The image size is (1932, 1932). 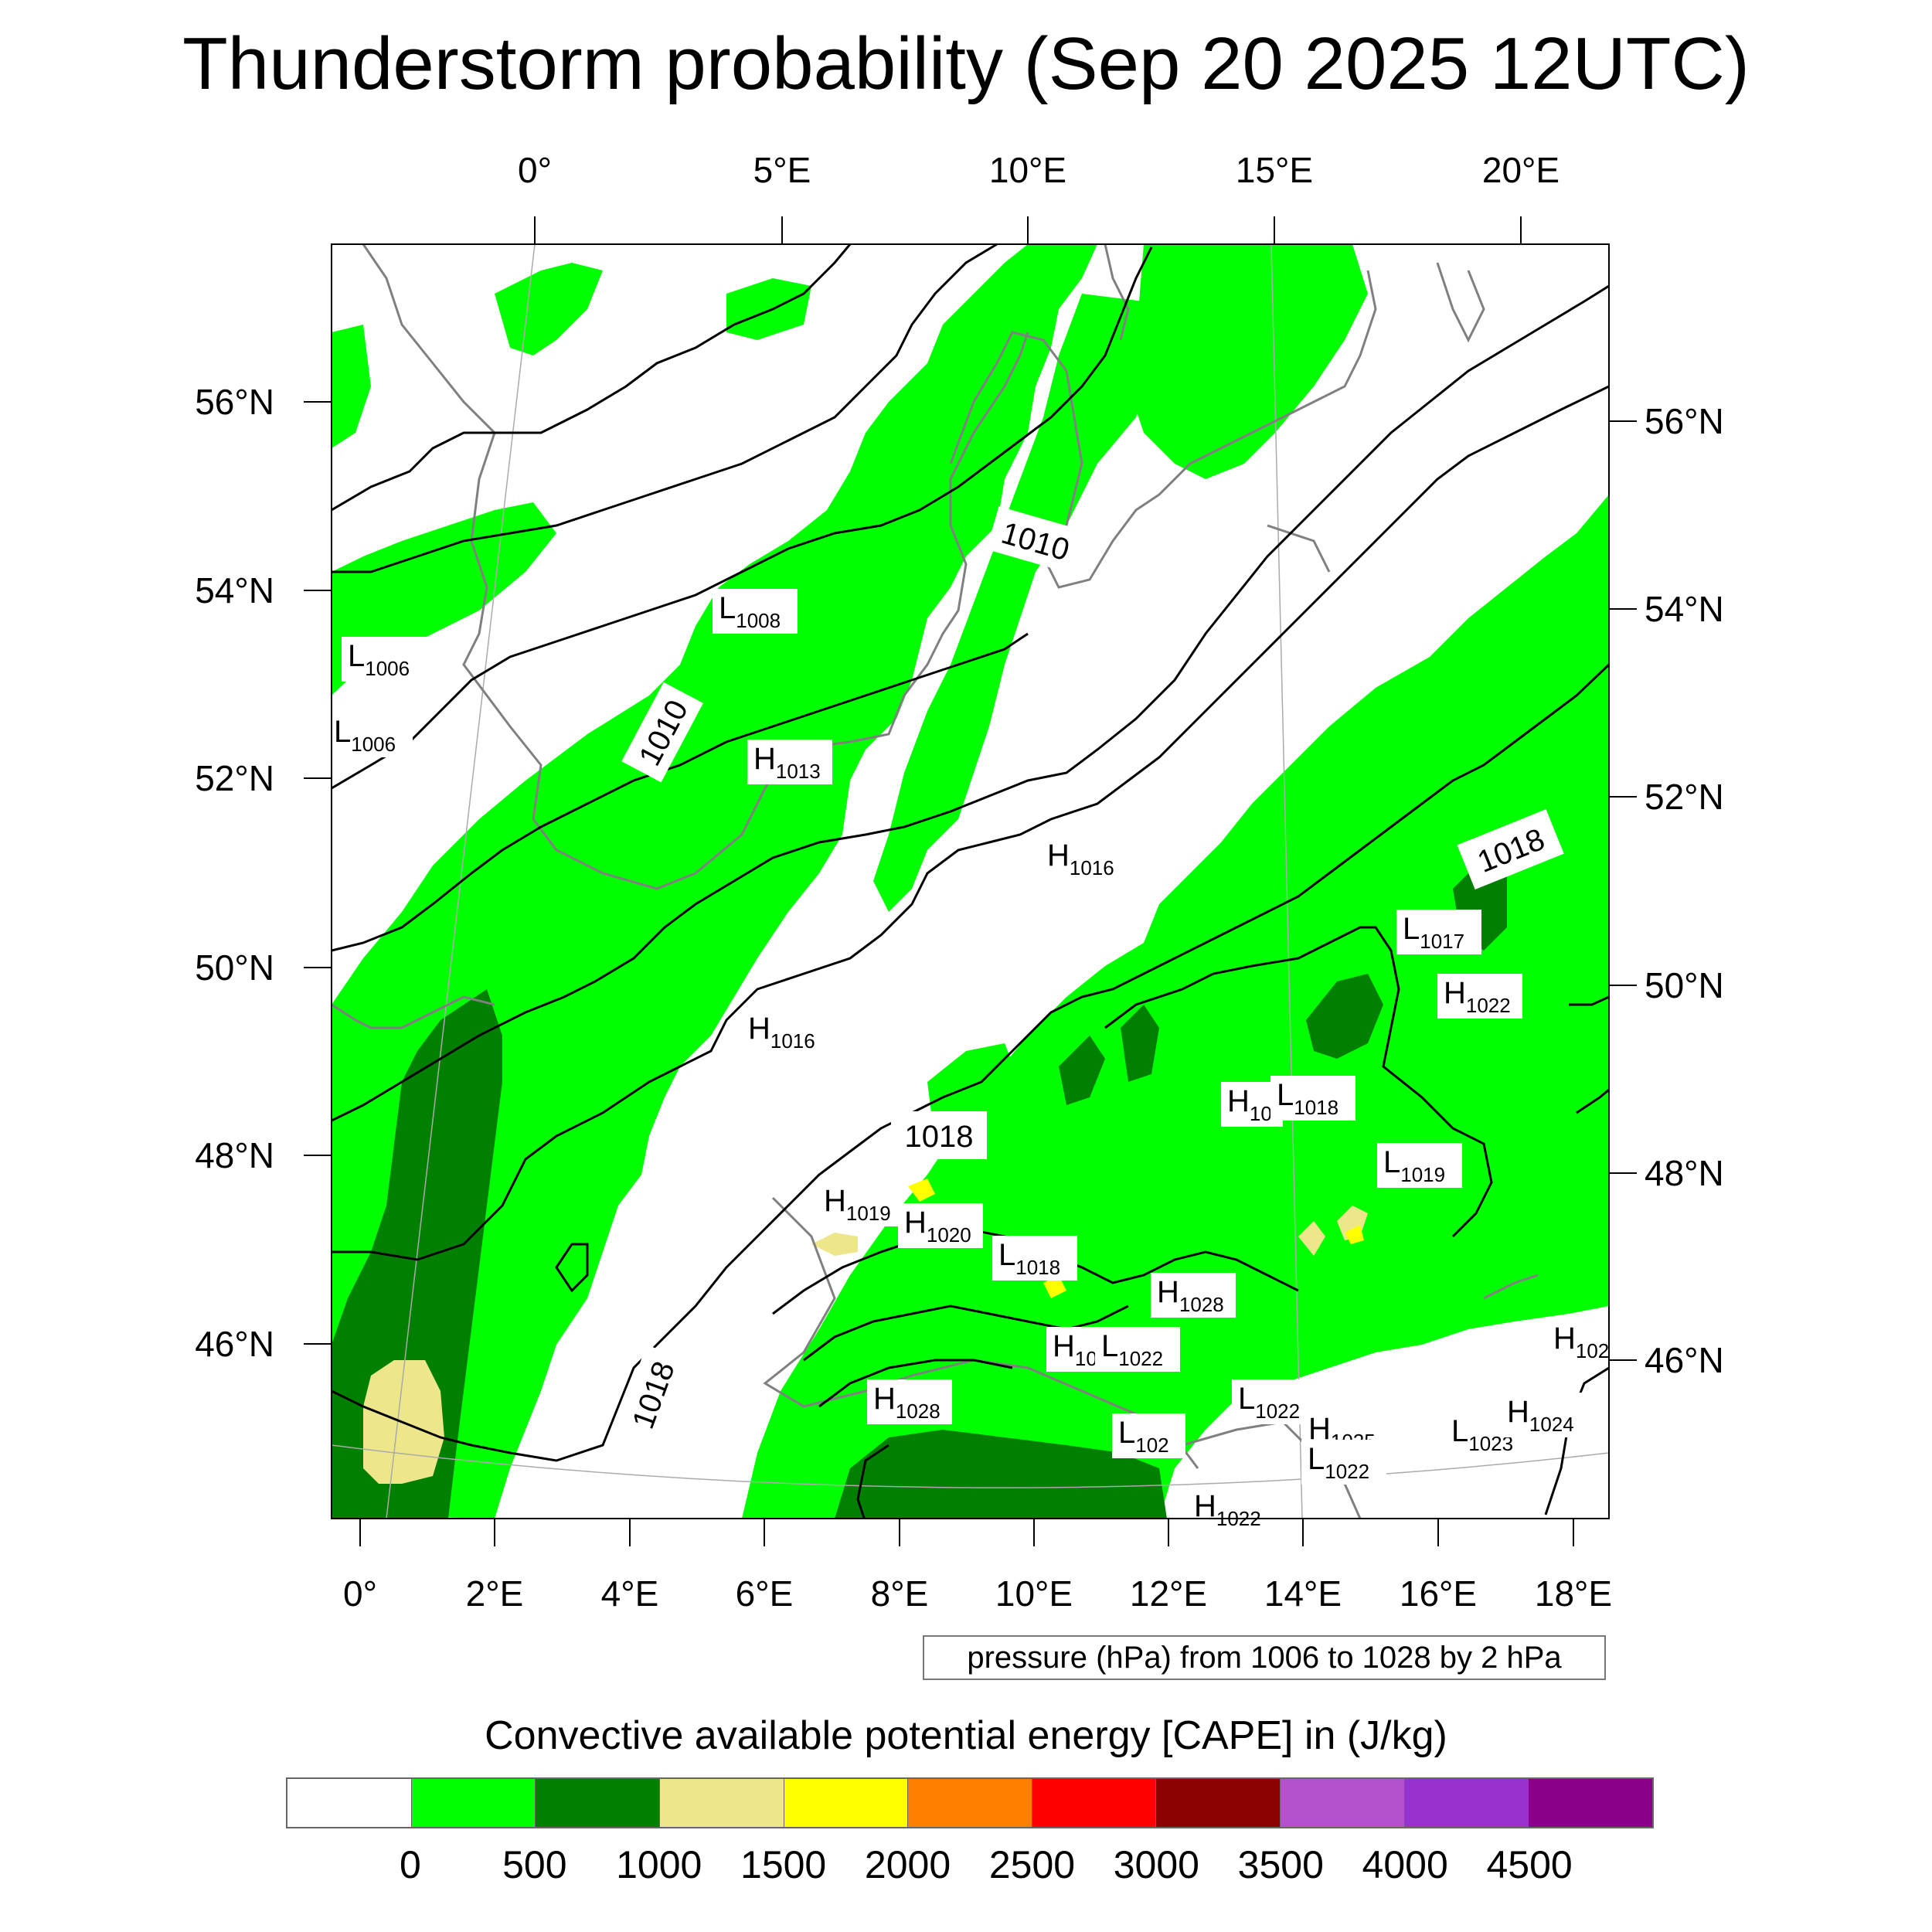 What do you see at coordinates (790, 762) in the screenshot?
I see `high-pressure-label: H1013` at bounding box center [790, 762].